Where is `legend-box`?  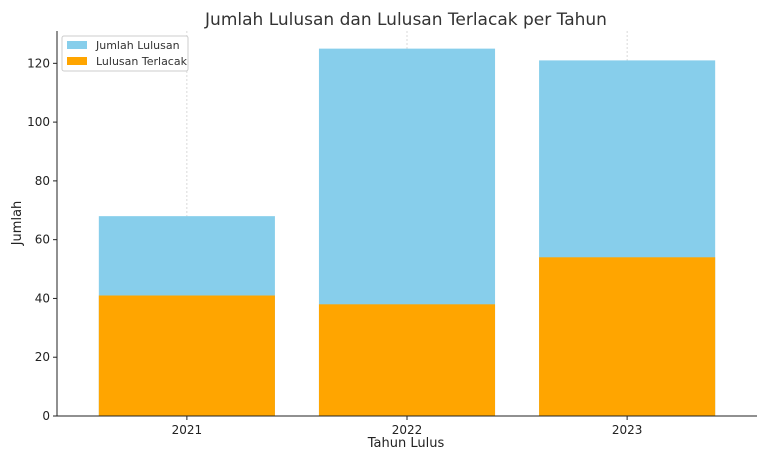
legend-box is located at coordinates (125, 53).